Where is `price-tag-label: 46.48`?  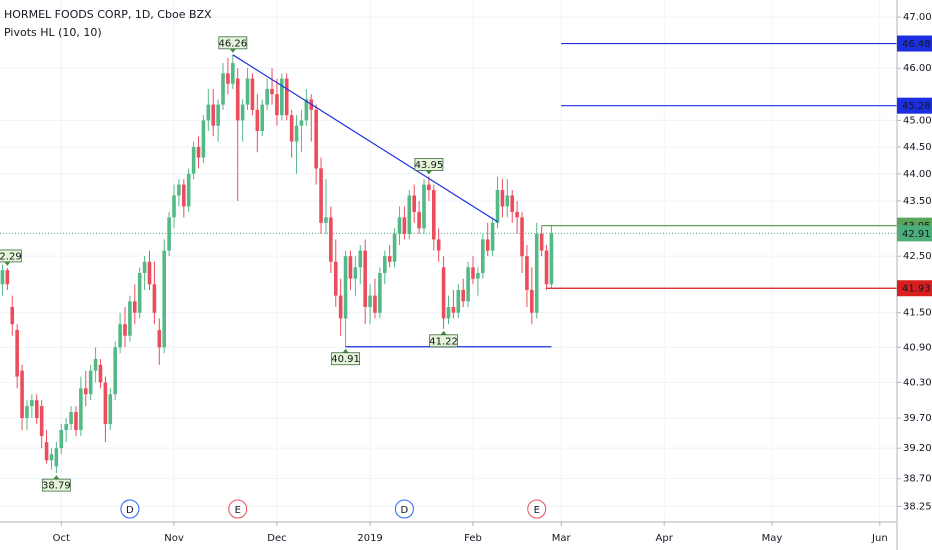 price-tag-label: 46.48 is located at coordinates (916, 44).